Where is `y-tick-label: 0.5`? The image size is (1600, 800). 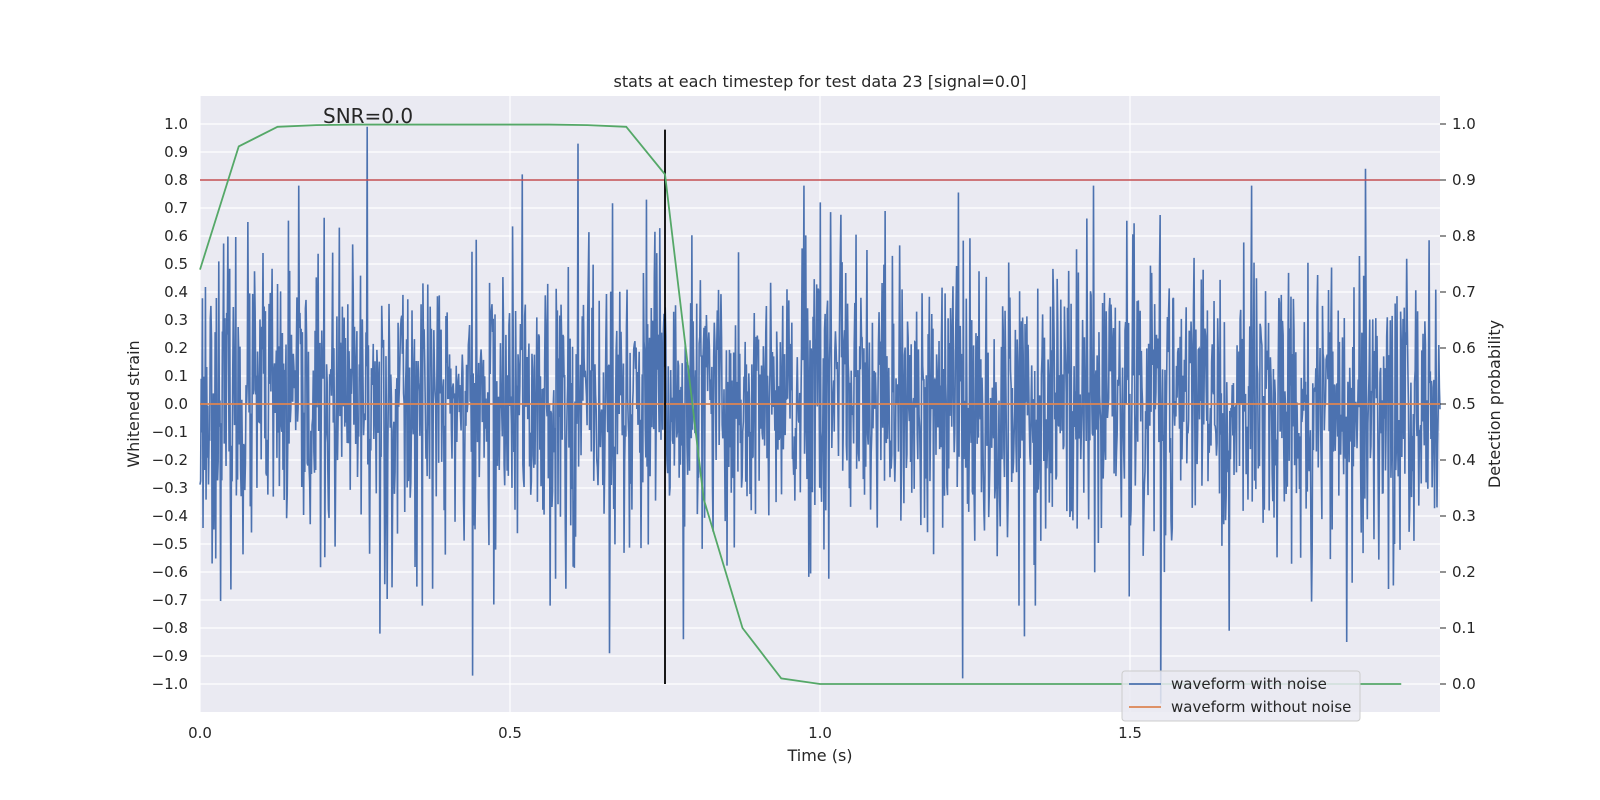 y-tick-label: 0.5 is located at coordinates (176, 264).